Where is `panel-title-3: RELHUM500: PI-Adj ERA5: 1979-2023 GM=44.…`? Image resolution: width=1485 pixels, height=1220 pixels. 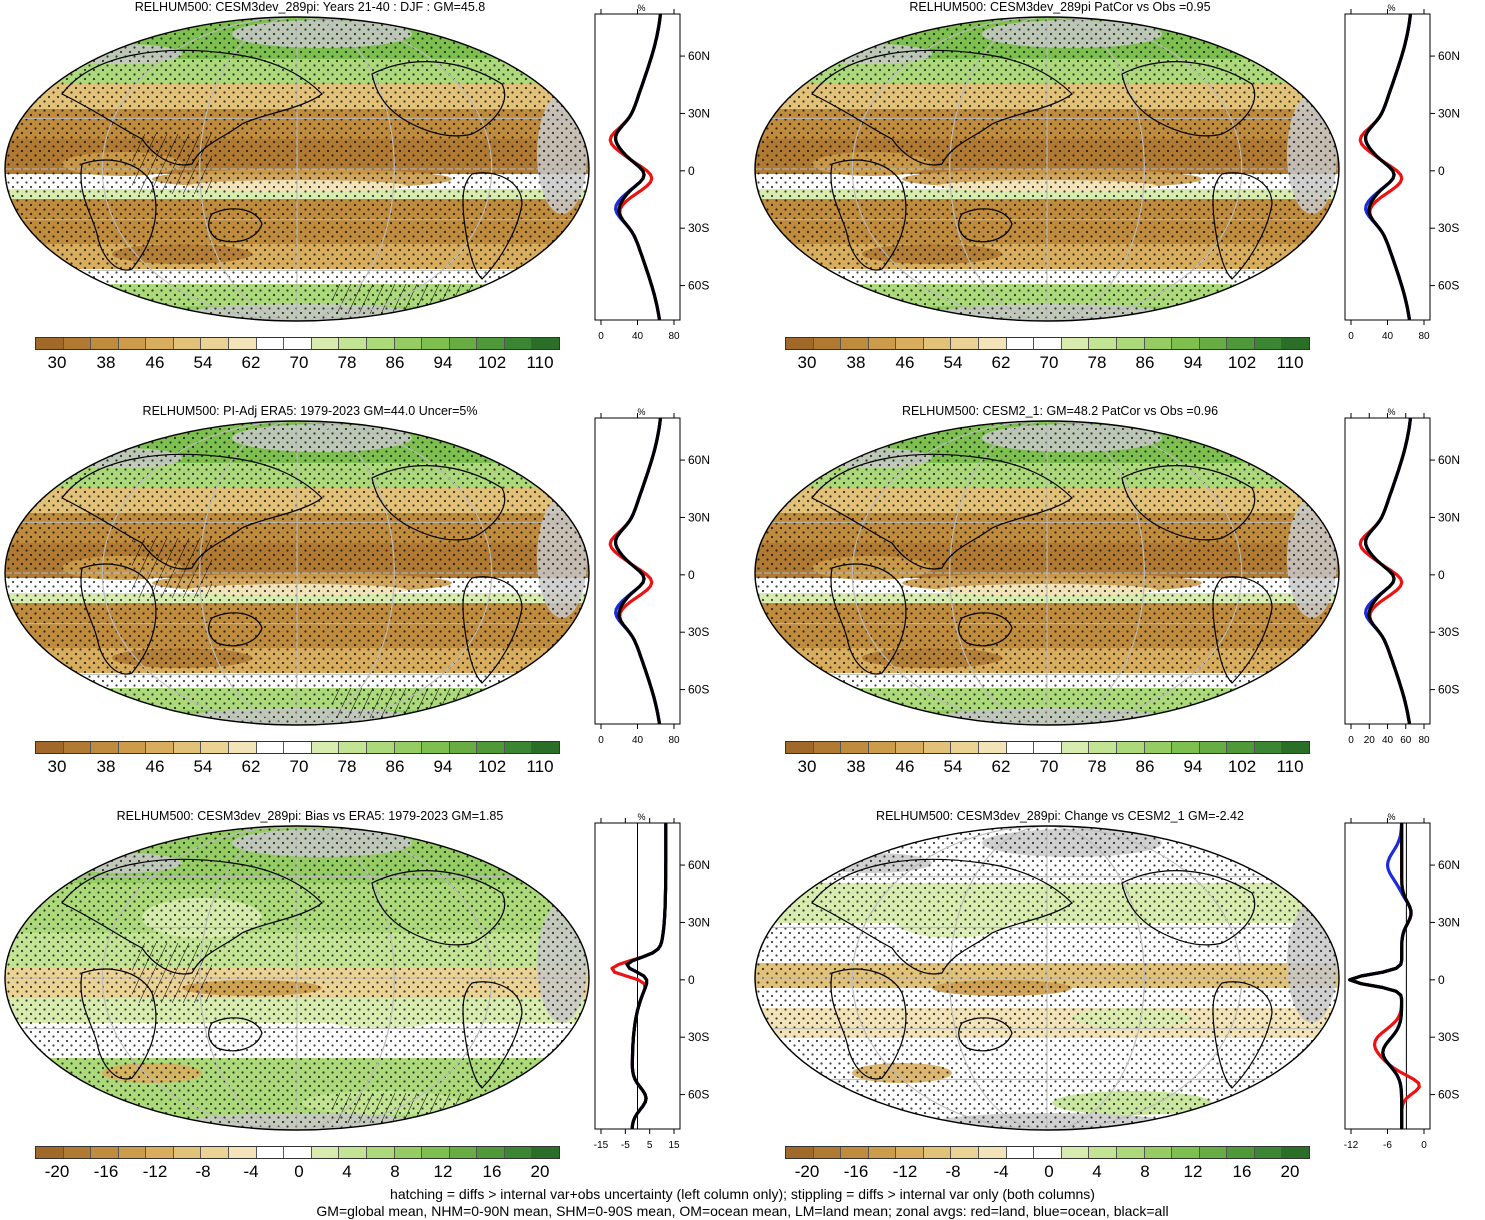 panel-title-3: RELHUM500: PI-Adj ERA5: 1979-2023 GM=44.… is located at coordinates (310, 411).